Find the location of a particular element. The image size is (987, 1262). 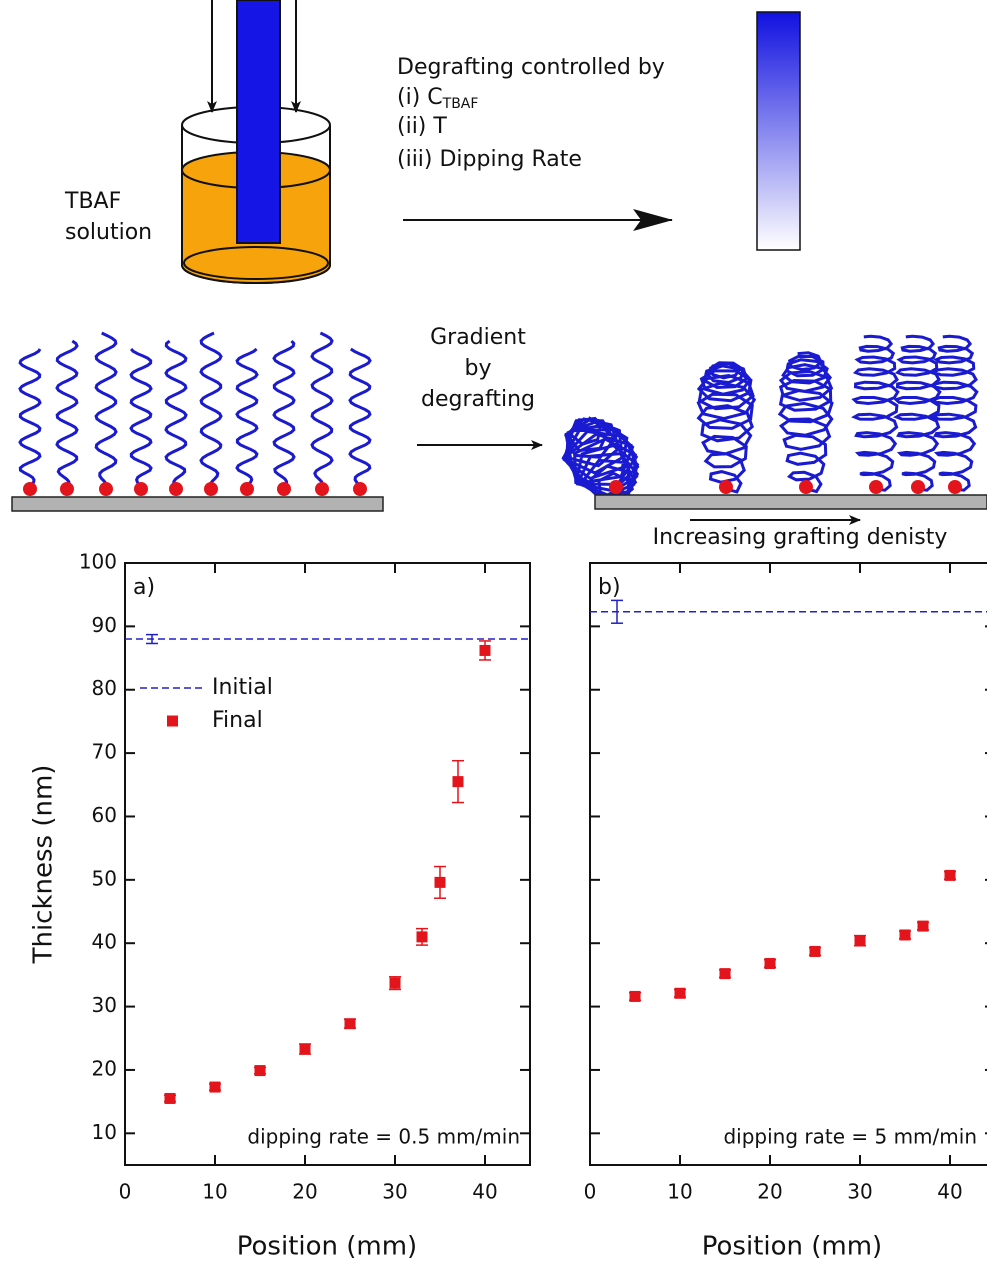

annotation: dipping rate = 5 mm/min is located at coordinates (850, 1137).